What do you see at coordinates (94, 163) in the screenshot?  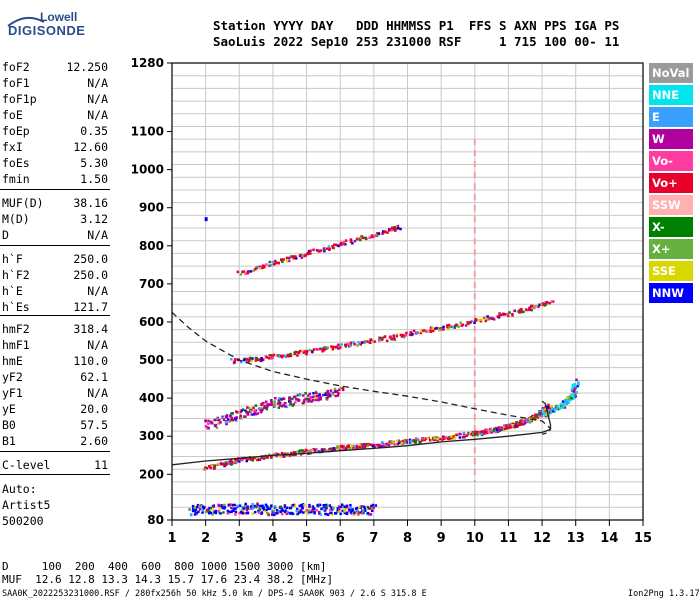 I see `param-value: 5.30` at bounding box center [94, 163].